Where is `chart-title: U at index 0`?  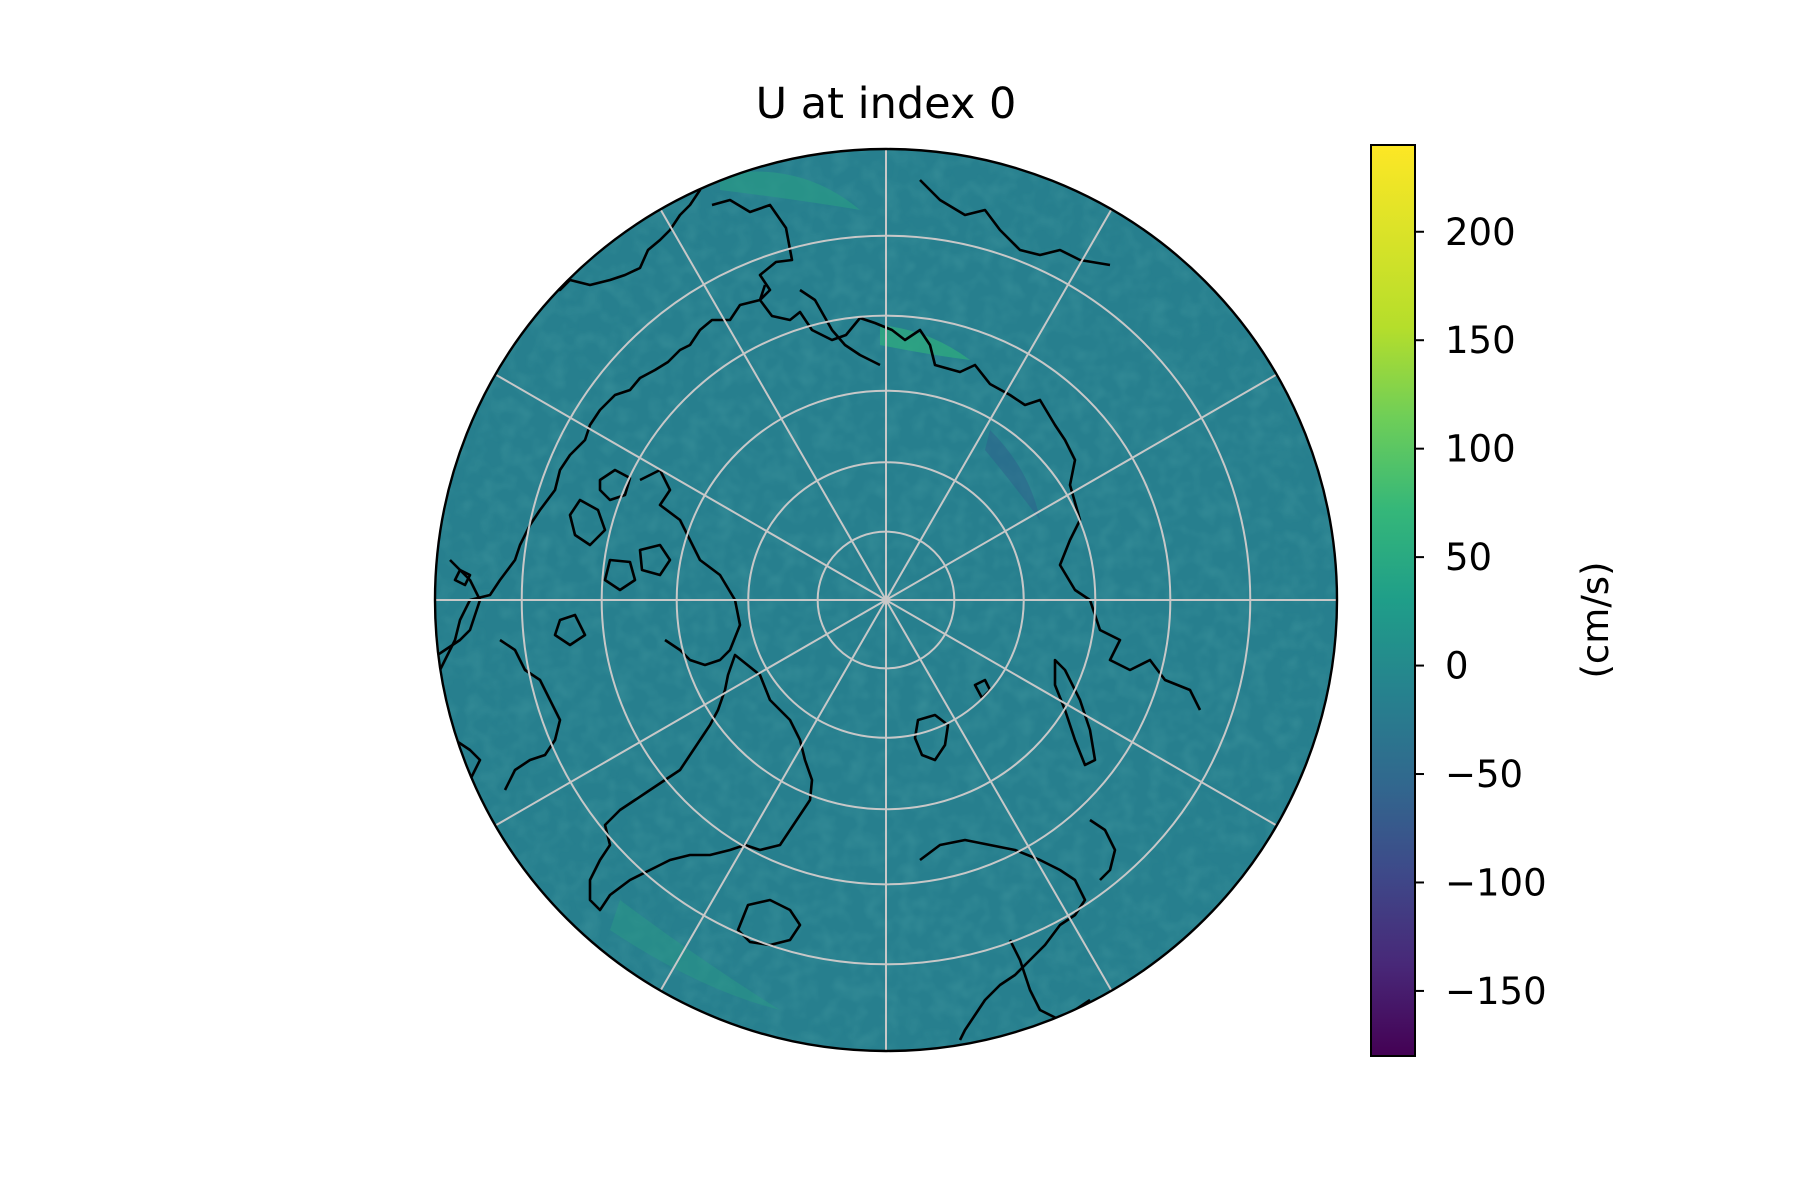 chart-title: U at index 0 is located at coordinates (886, 104).